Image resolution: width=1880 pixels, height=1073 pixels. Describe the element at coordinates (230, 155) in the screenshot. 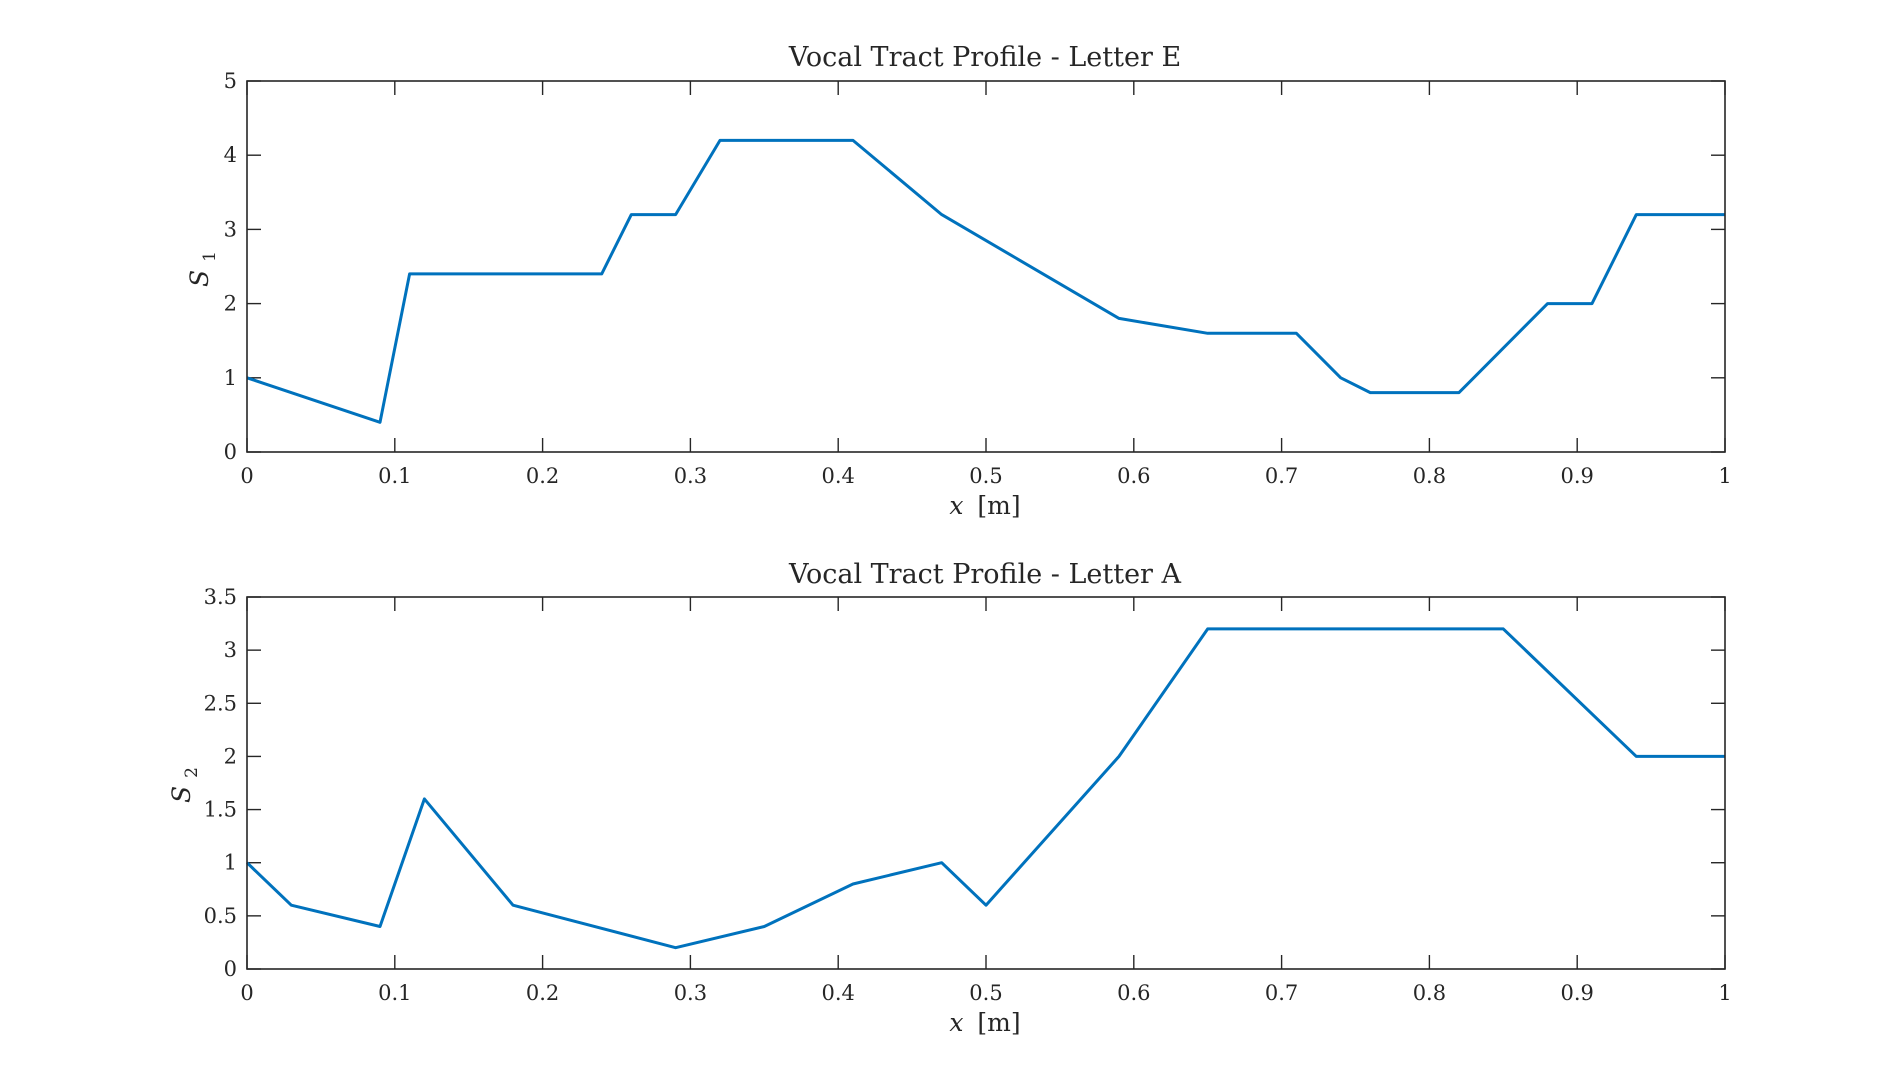

I see `y-tick-label: 4` at that location.